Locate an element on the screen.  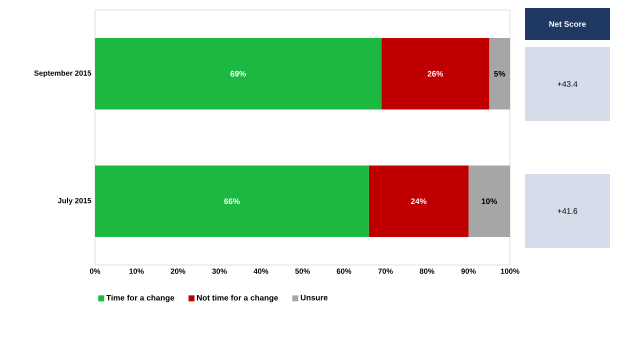
text: +41.6 is located at coordinates (568, 211).